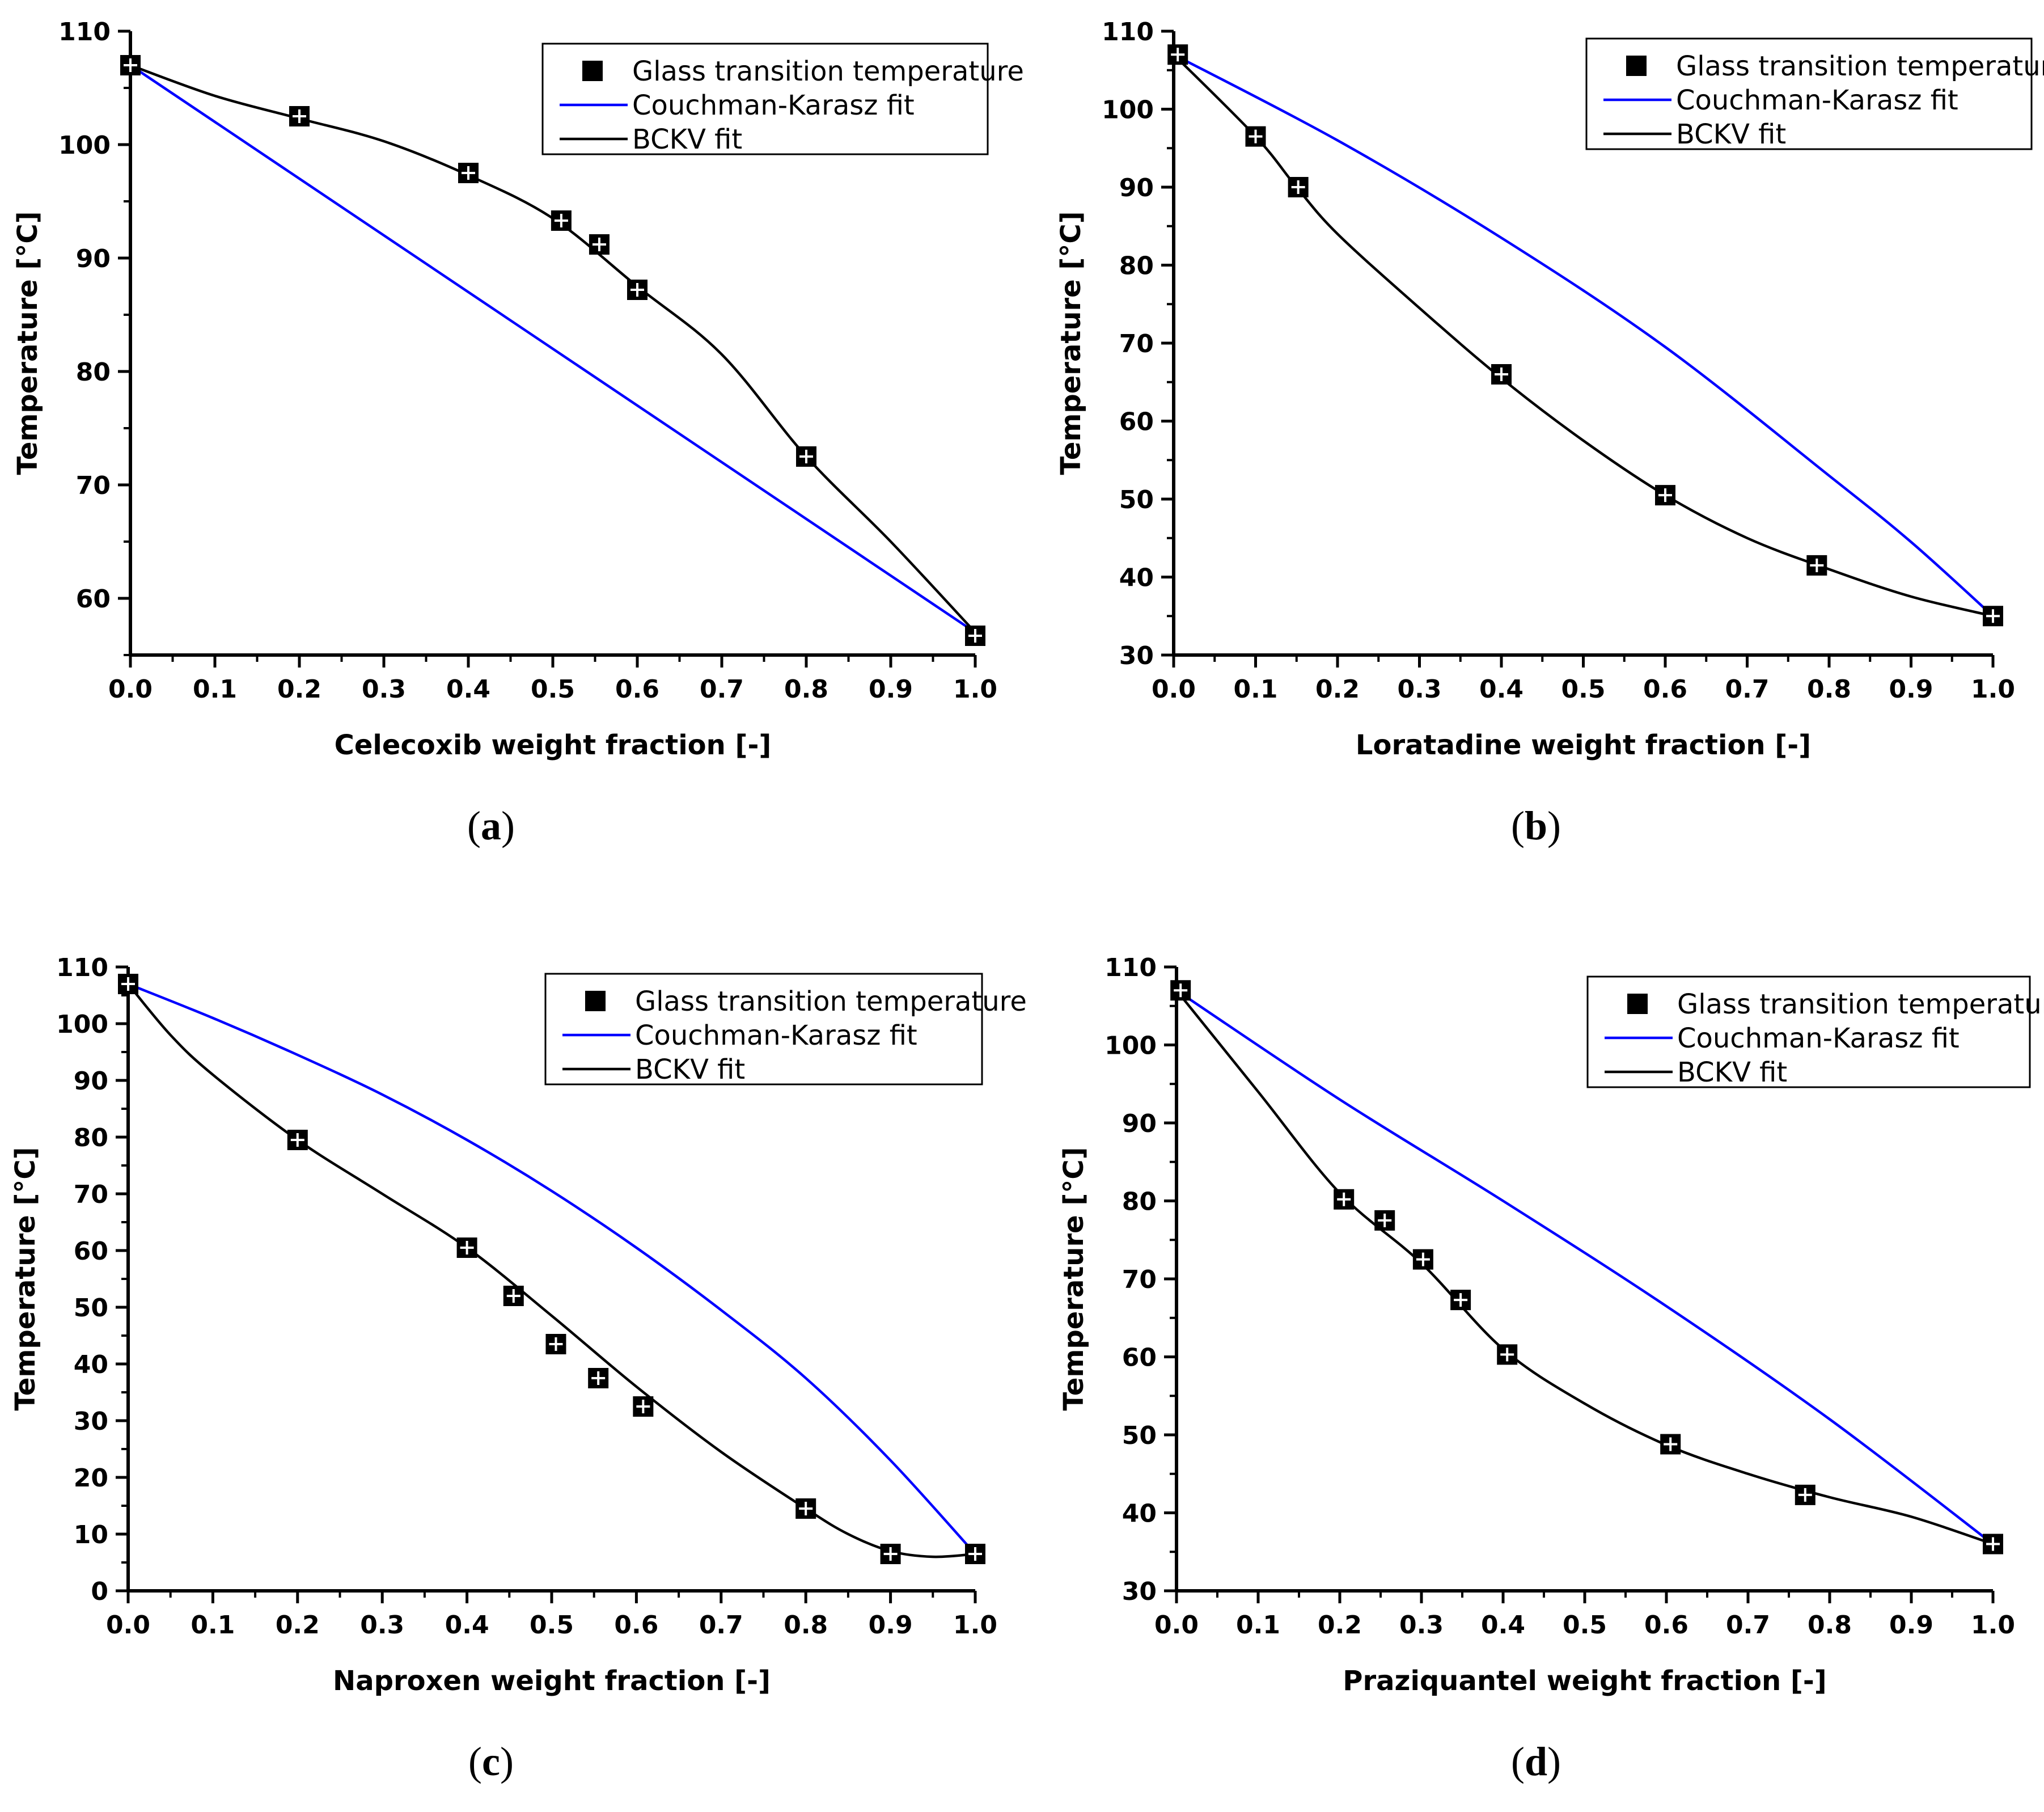 The width and height of the screenshot is (2044, 1812). I want to click on x-tick-label: 0.1, so click(213, 1625).